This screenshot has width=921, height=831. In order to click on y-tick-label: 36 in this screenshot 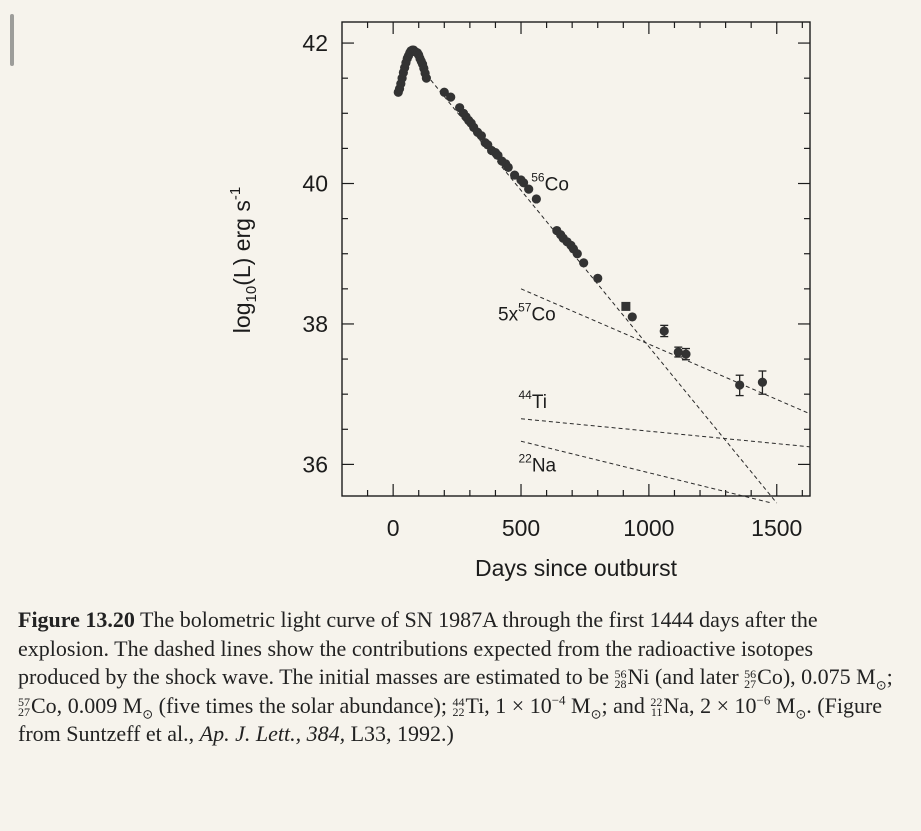, I will do `click(315, 464)`.